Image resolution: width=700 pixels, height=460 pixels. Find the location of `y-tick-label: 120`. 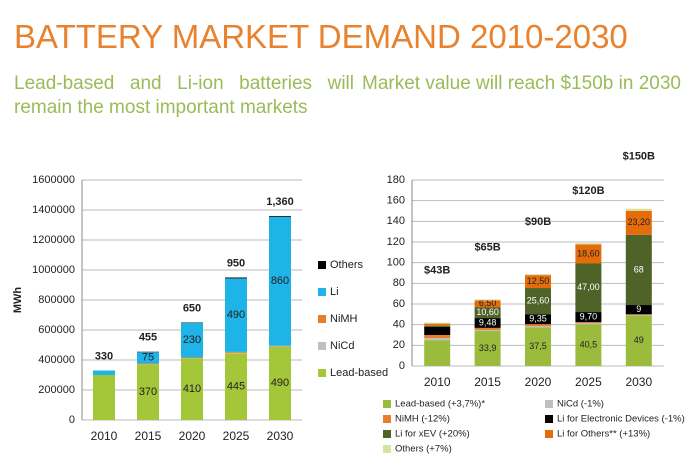

y-tick-label: 120 is located at coordinates (396, 242).